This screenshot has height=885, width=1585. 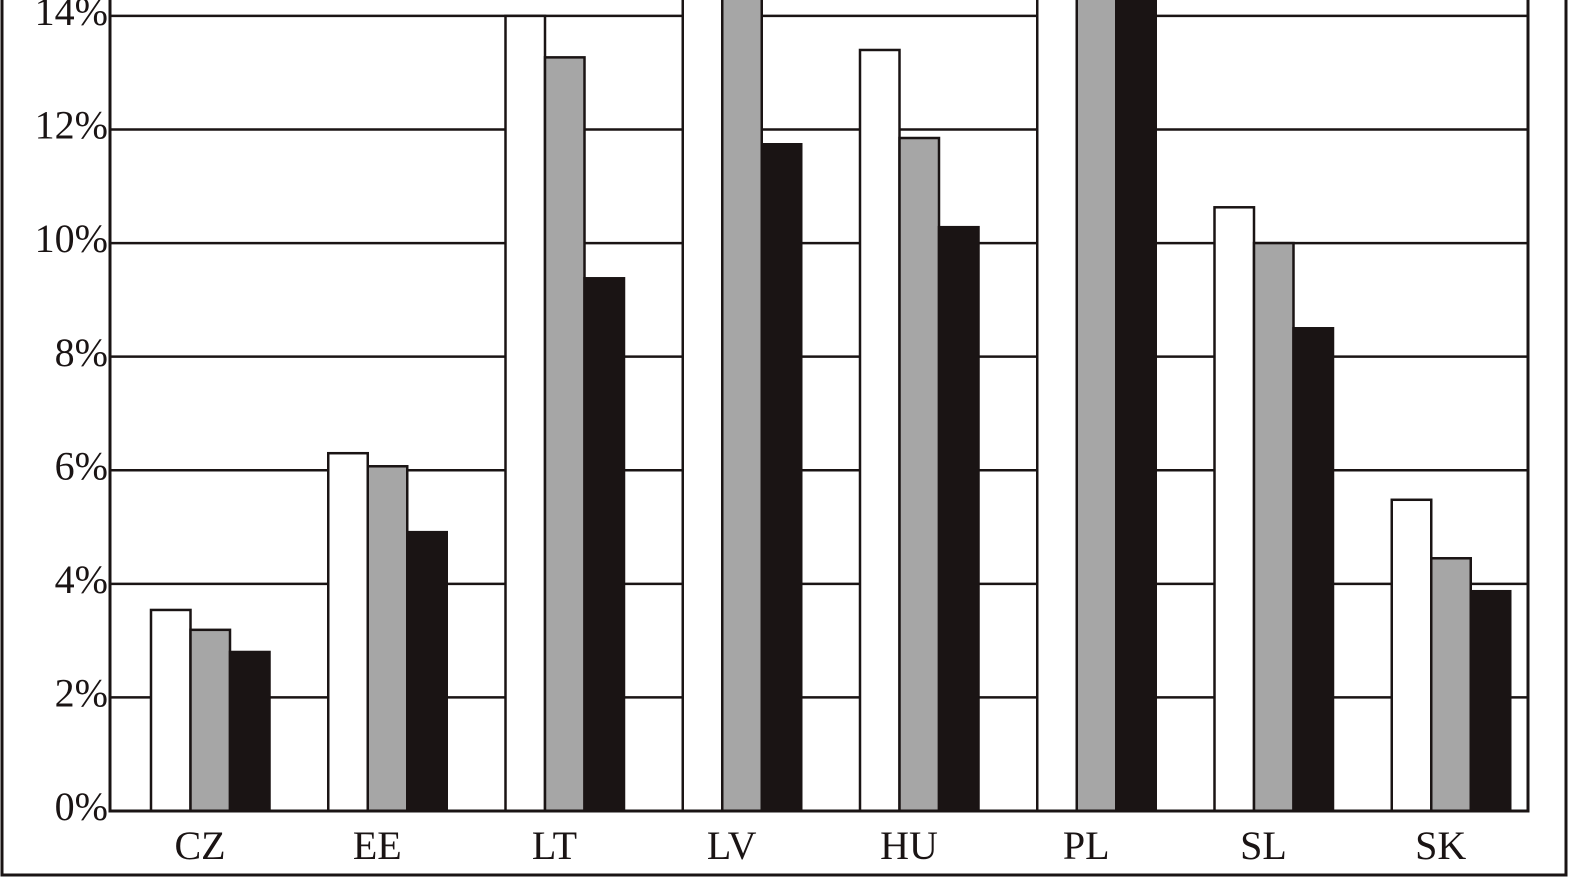 What do you see at coordinates (81, 352) in the screenshot?
I see `y-tick-label: 8%` at bounding box center [81, 352].